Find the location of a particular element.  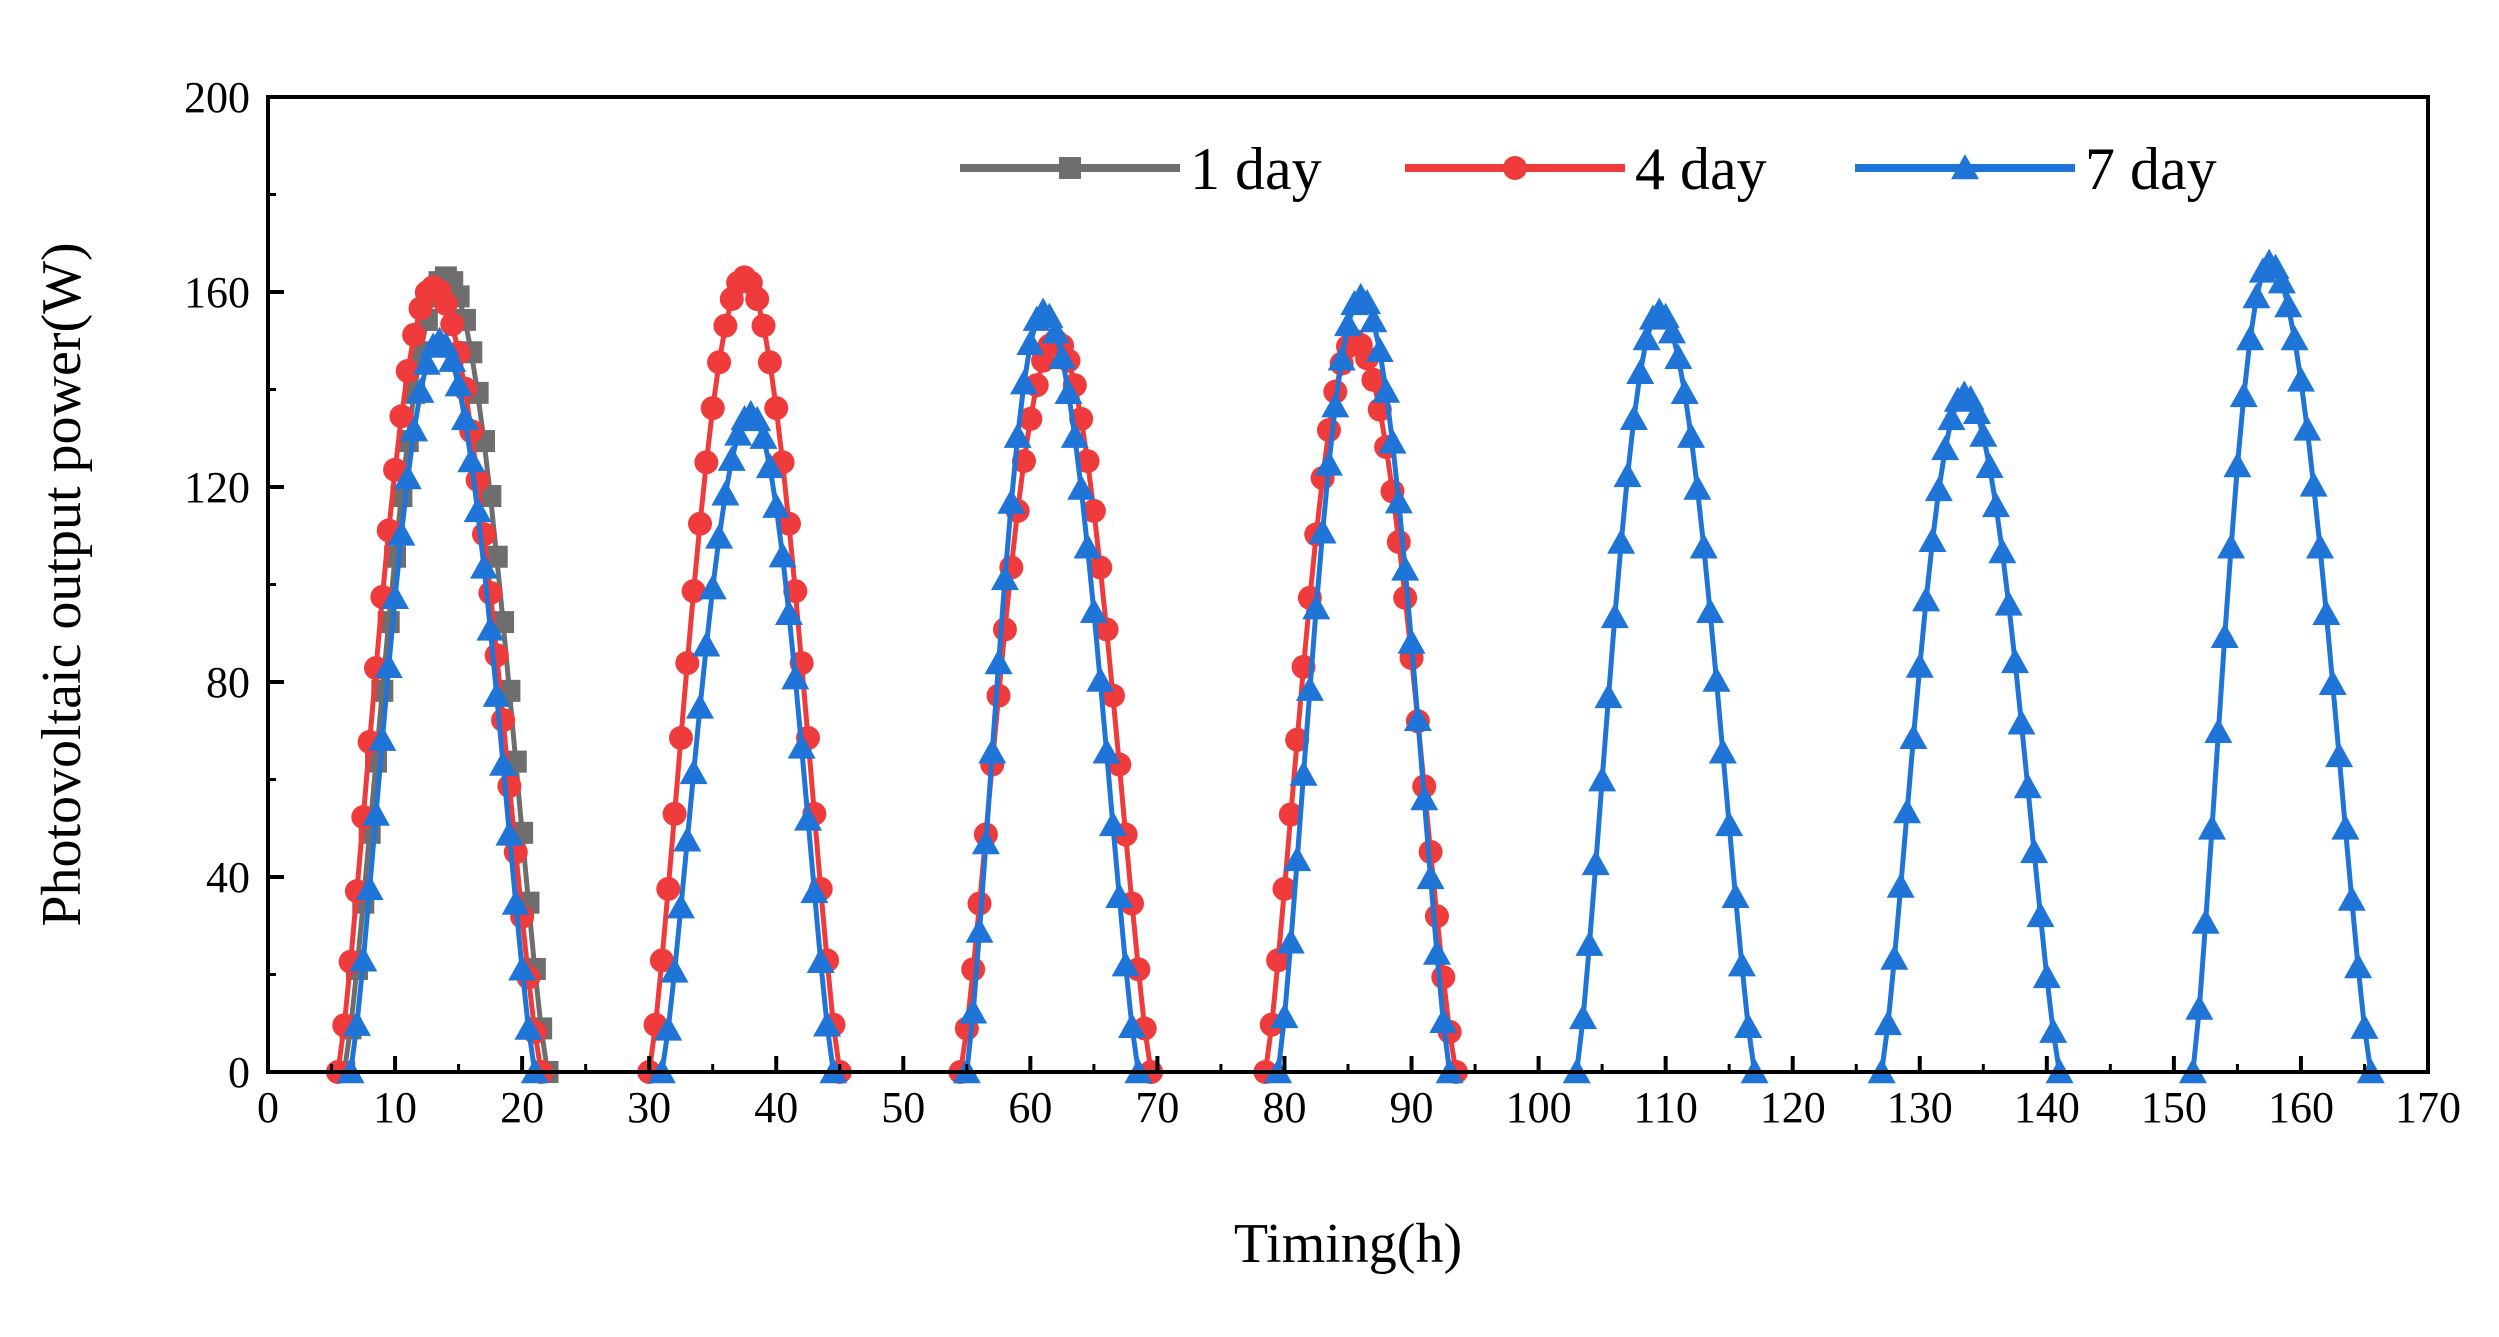

x-tick-label: 70 is located at coordinates (1157, 1107).